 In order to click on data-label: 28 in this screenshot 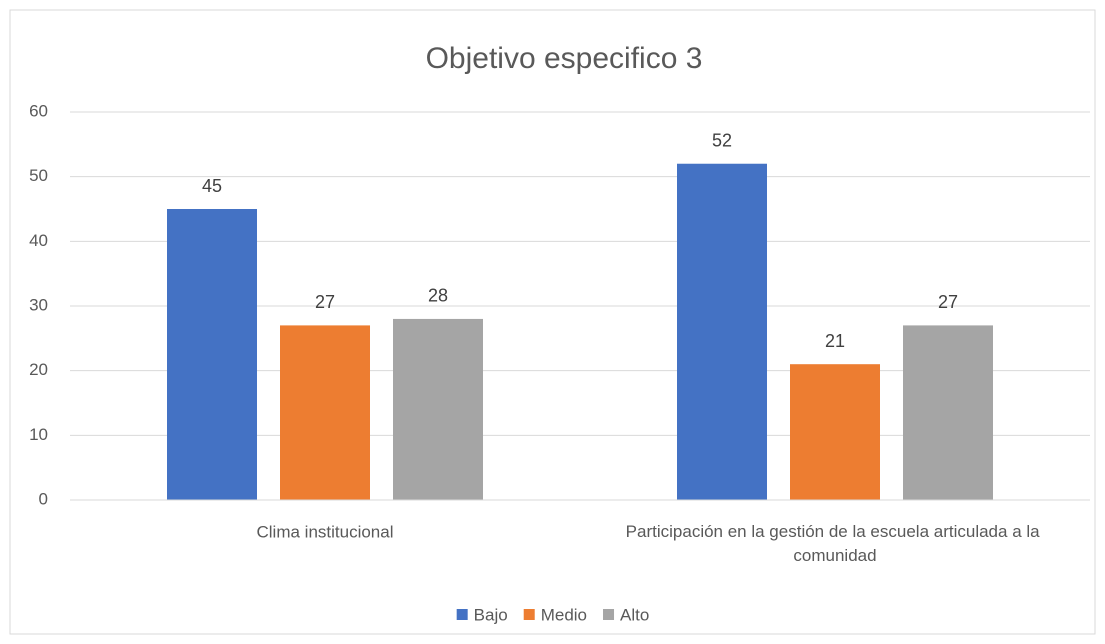, I will do `click(438, 296)`.